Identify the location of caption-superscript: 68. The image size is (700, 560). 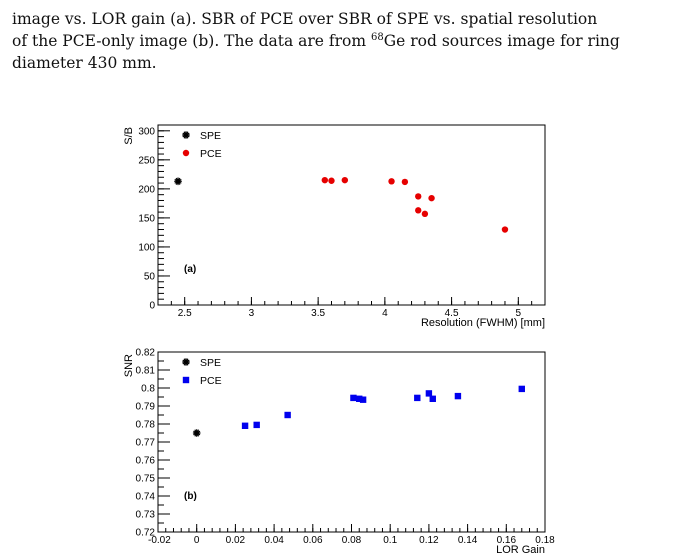
(377, 37).